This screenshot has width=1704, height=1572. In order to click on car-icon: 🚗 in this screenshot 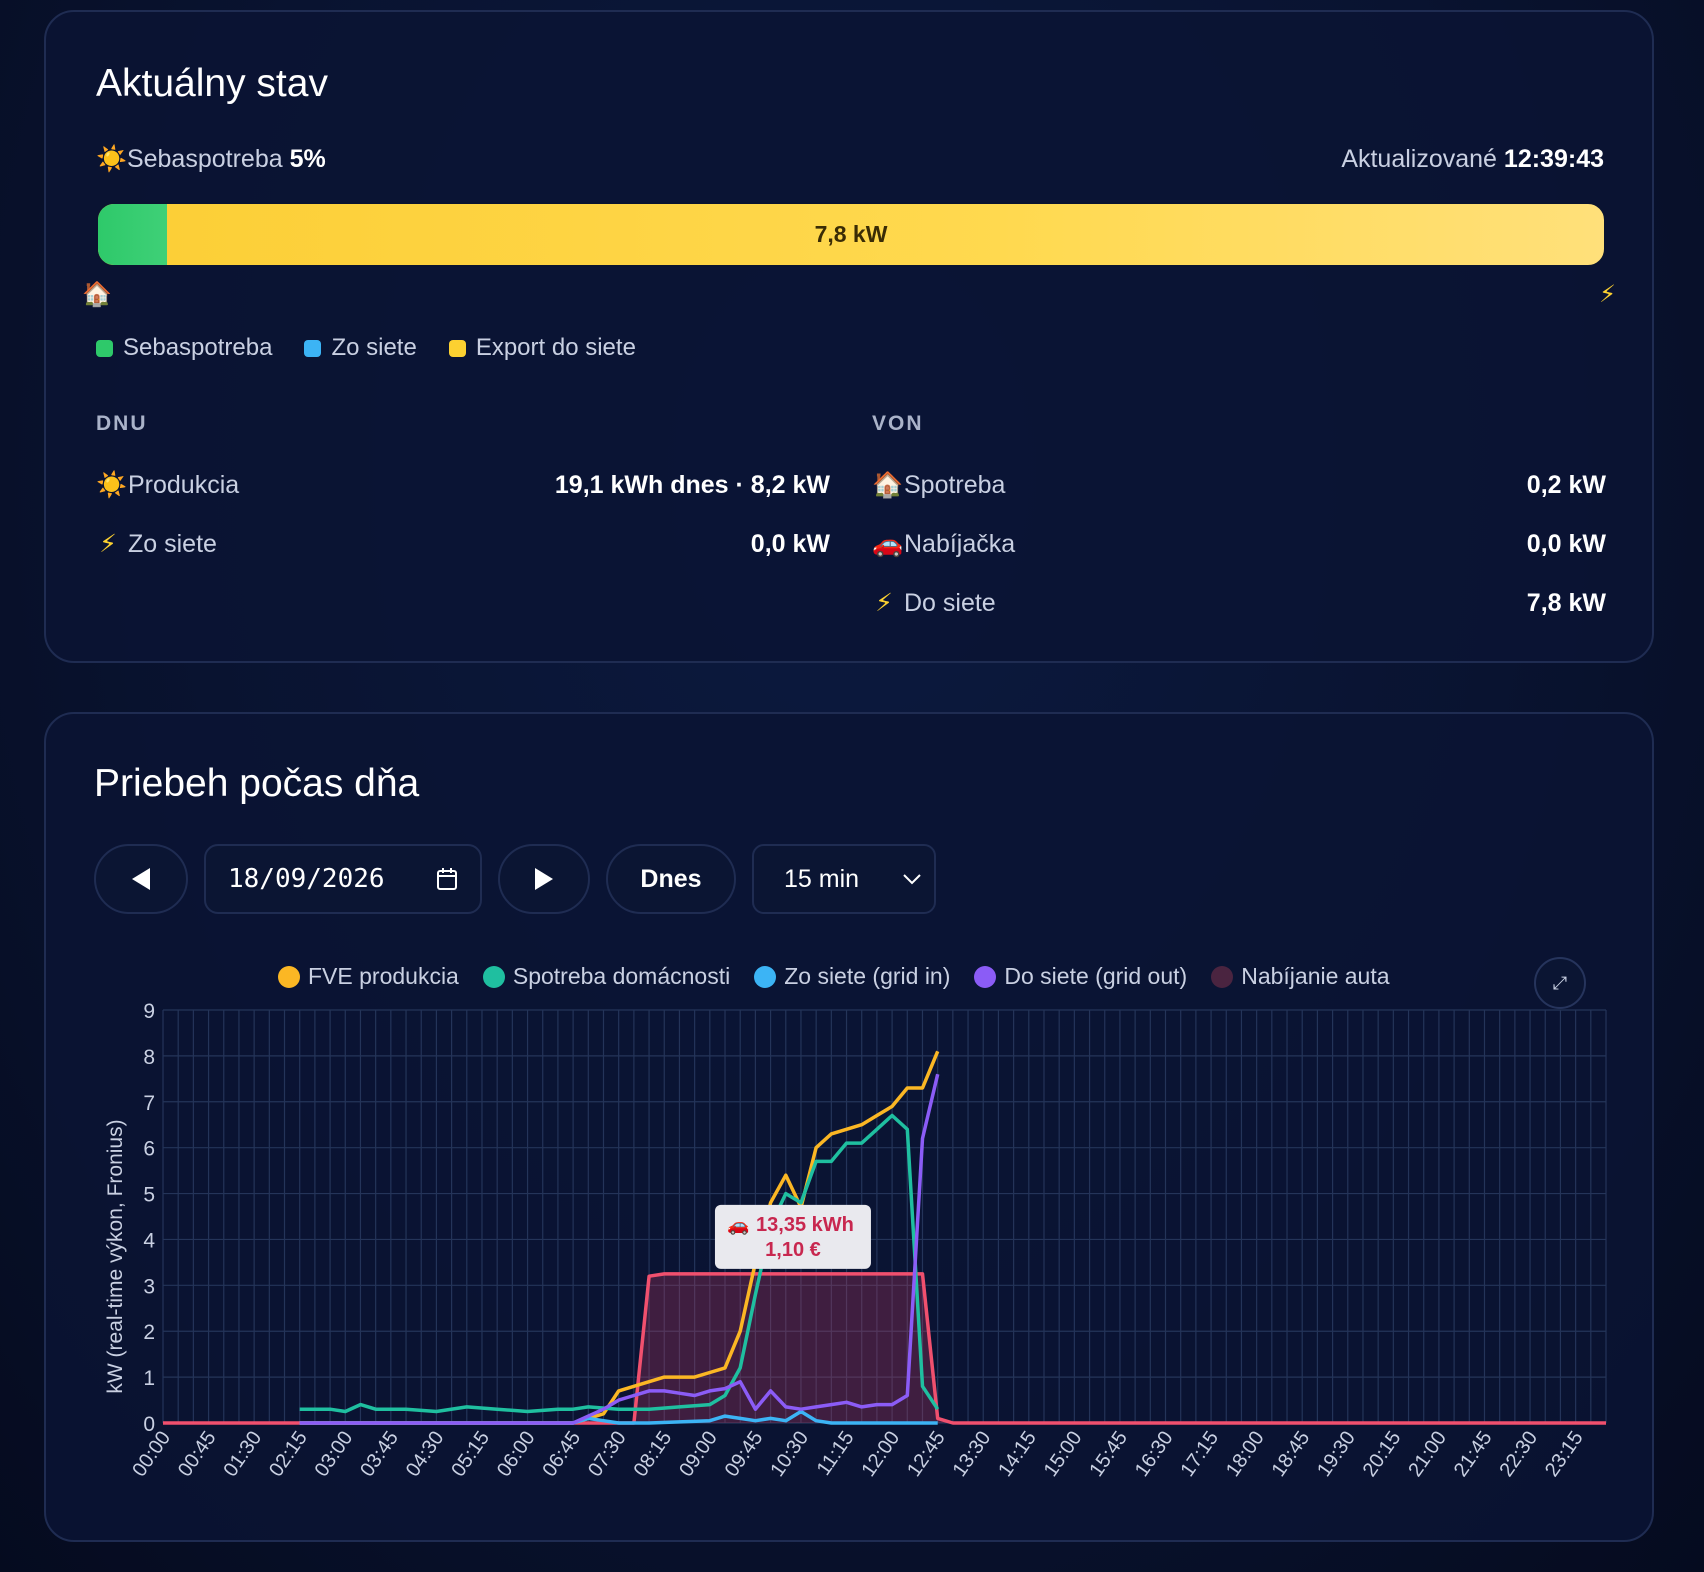, I will do `click(888, 543)`.